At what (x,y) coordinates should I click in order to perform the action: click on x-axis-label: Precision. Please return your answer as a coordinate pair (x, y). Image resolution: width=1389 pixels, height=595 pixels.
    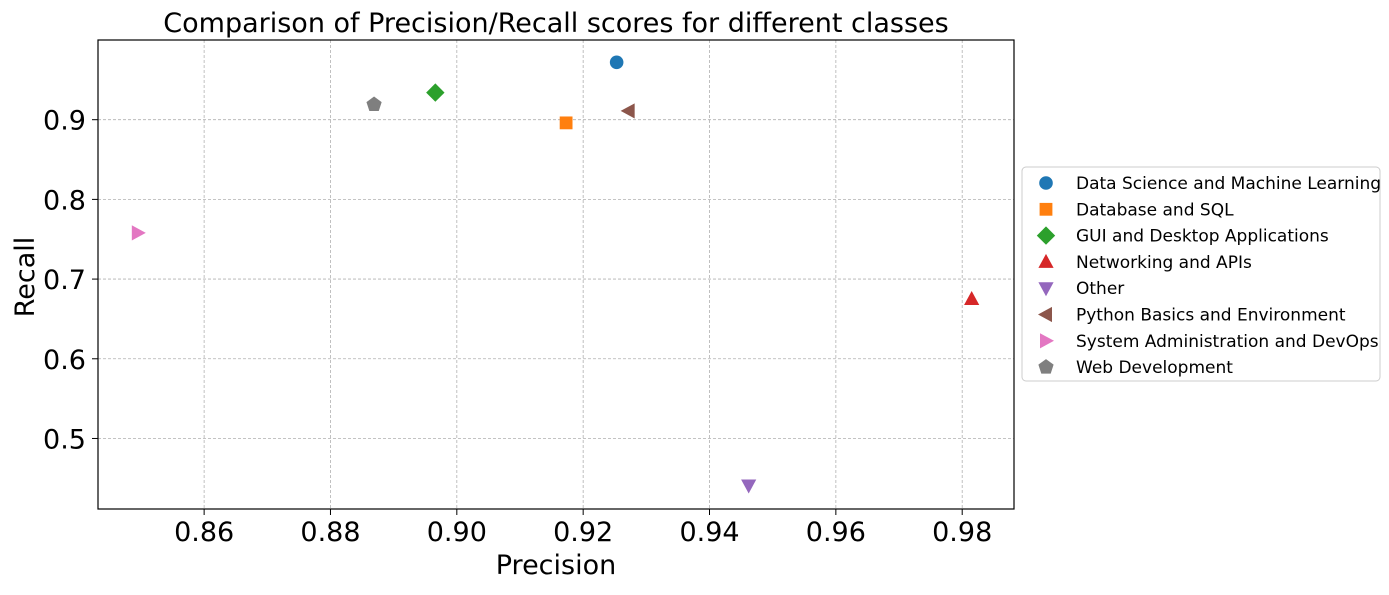
    Looking at the image, I should click on (556, 565).